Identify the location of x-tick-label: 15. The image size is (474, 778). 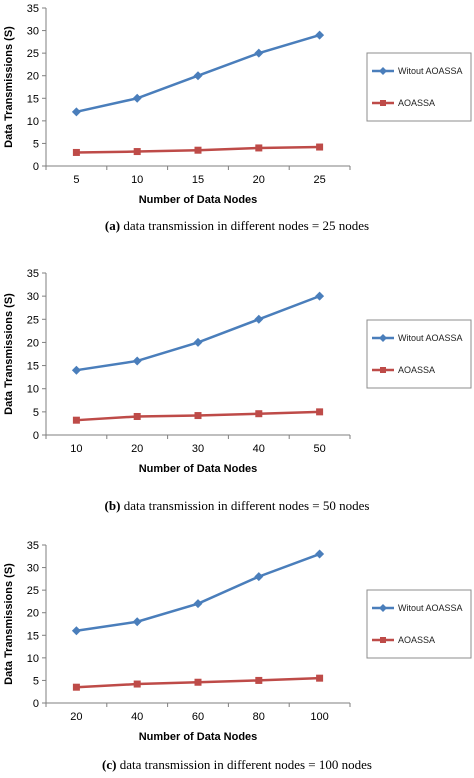
(198, 180).